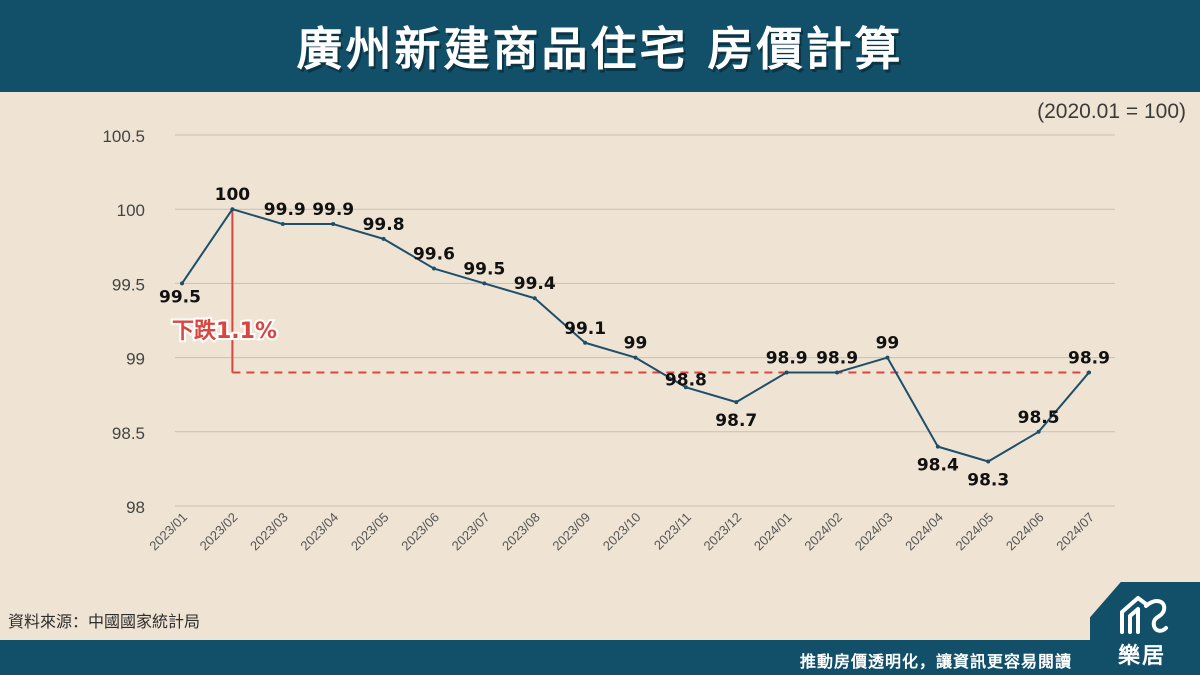  I want to click on footer-bar: 推動房價透明化，讓資訊更容易閱讀, so click(600, 657).